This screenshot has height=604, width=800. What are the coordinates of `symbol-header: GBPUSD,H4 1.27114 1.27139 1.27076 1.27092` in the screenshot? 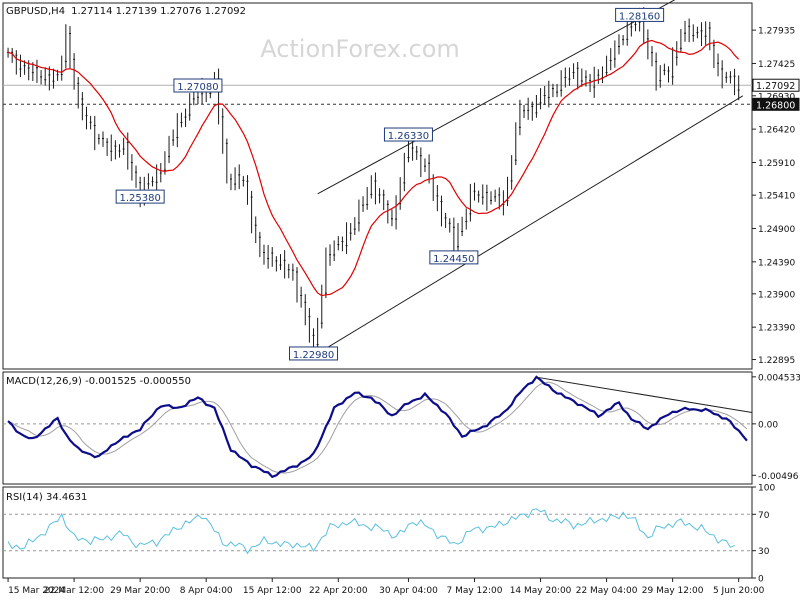 It's located at (126, 11).